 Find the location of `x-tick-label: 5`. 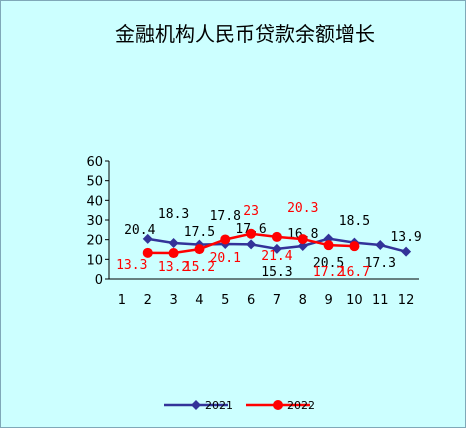

x-tick-label: 5 is located at coordinates (225, 300).